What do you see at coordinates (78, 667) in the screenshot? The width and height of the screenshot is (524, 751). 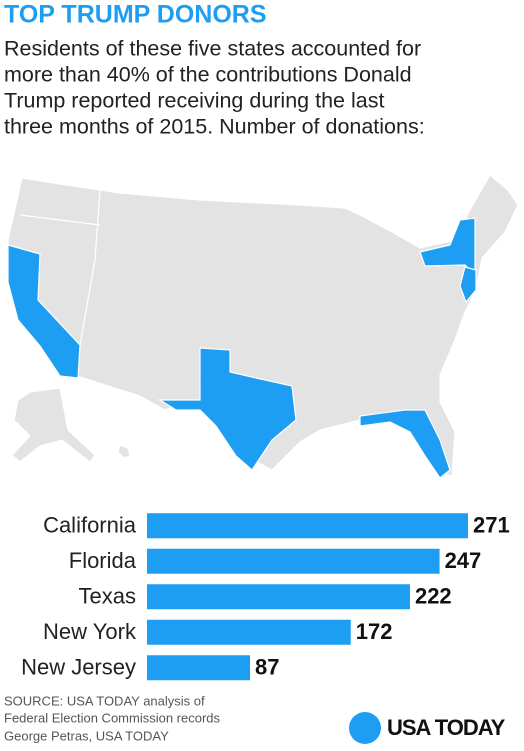 I see `category-label: New Jersey` at bounding box center [78, 667].